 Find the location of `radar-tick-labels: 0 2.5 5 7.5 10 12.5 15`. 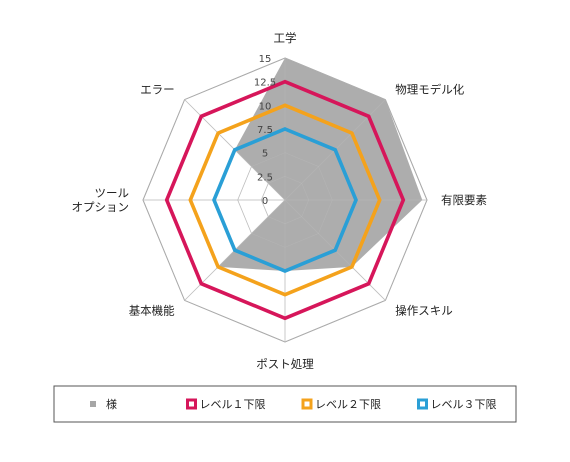

radar-tick-labels: 0 2.5 5 7.5 10 12.5 15 is located at coordinates (265, 130).